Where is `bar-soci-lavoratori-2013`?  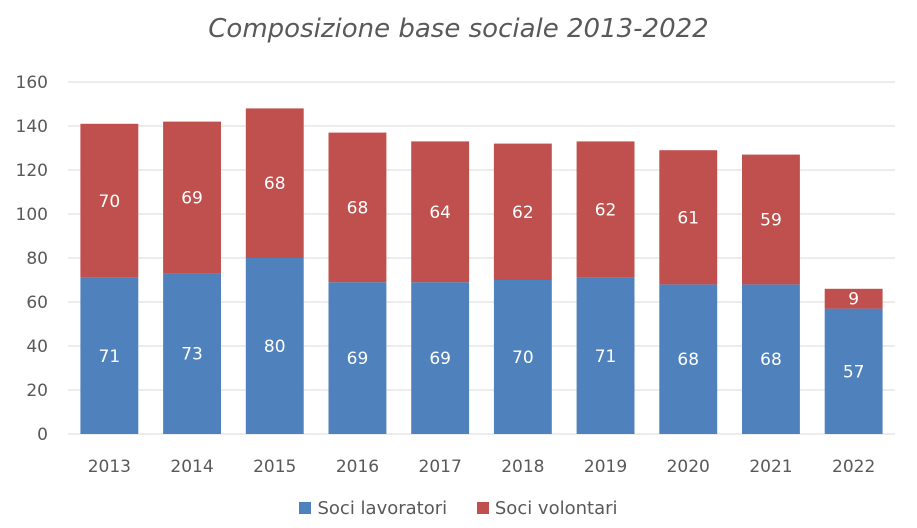
bar-soci-lavoratori-2013 is located at coordinates (109, 355).